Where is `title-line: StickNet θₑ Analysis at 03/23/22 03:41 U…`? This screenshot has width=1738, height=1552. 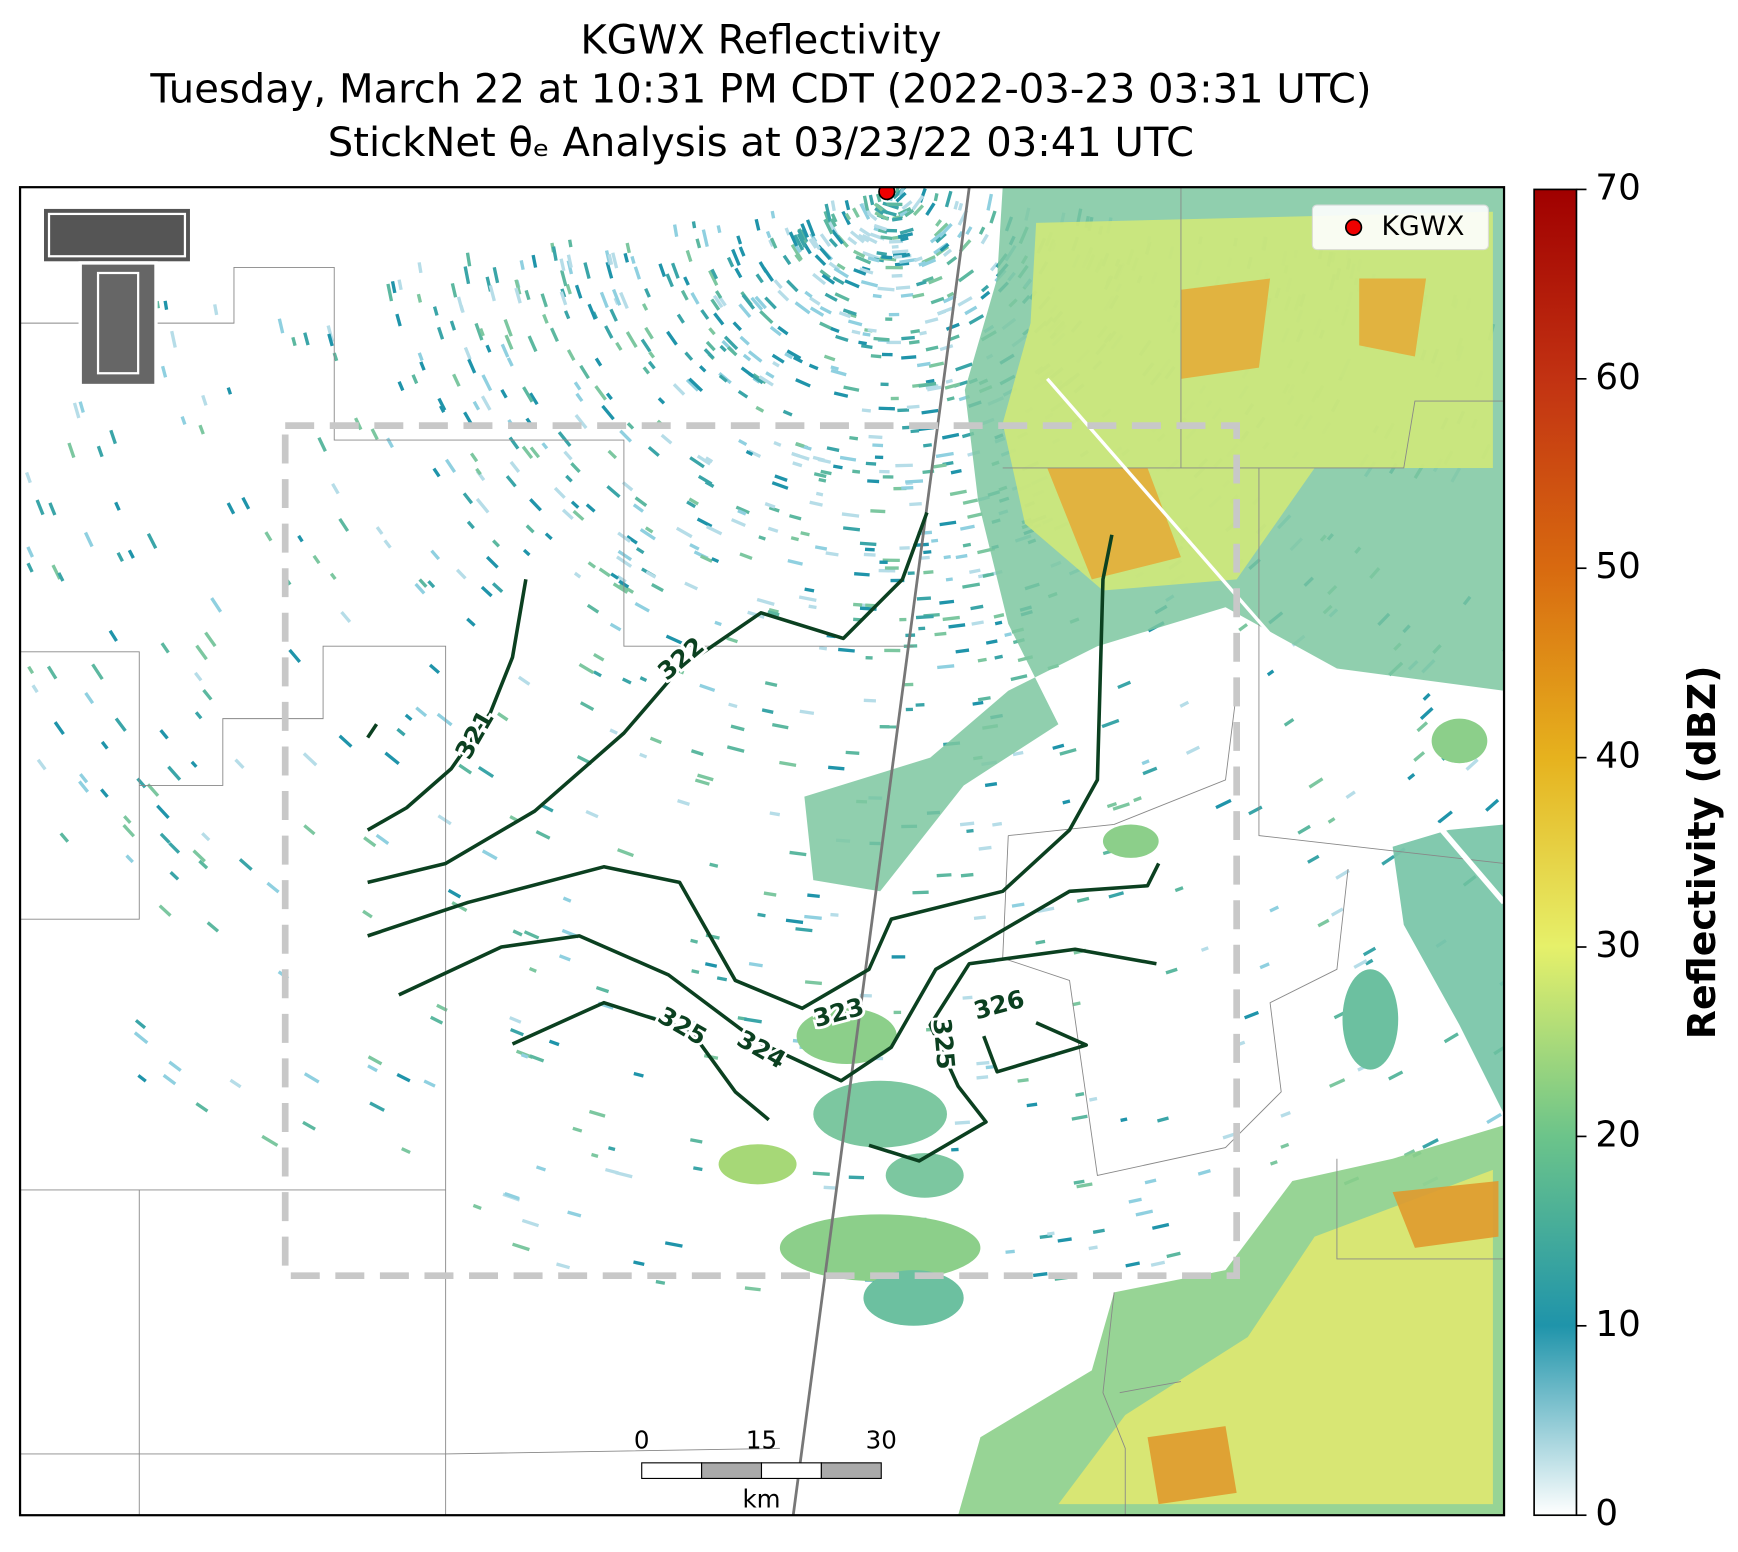 title-line: StickNet θₑ Analysis at 03/23/22 03:41 U… is located at coordinates (761, 143).